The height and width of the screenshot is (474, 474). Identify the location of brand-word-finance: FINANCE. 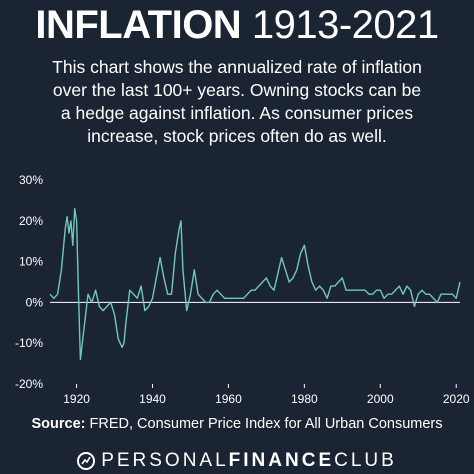
(281, 460).